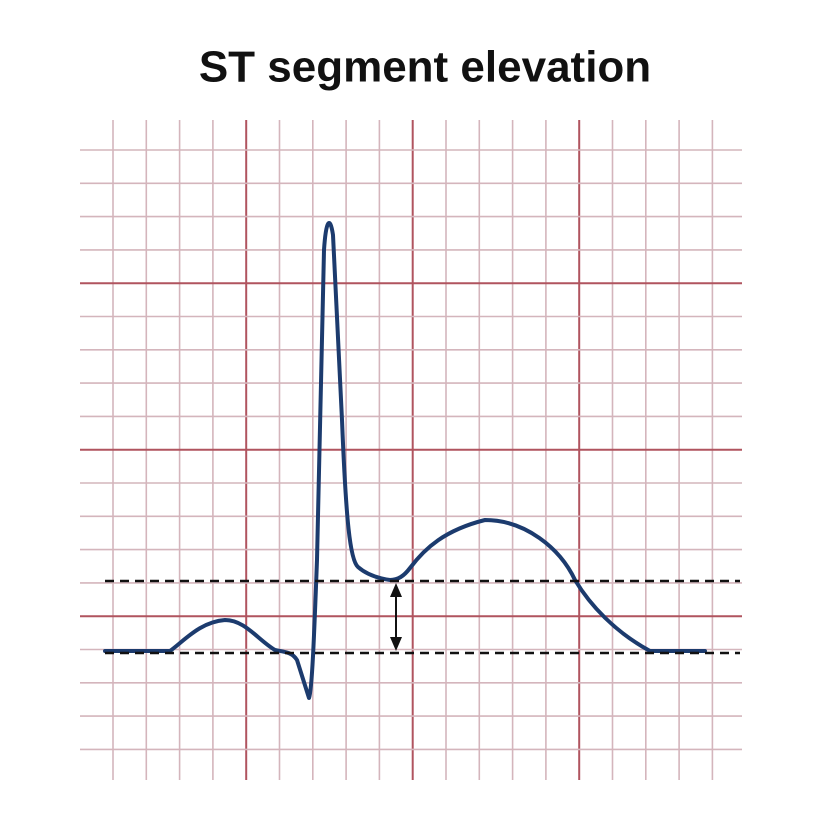  I want to click on arrow-head-down, so click(396, 644).